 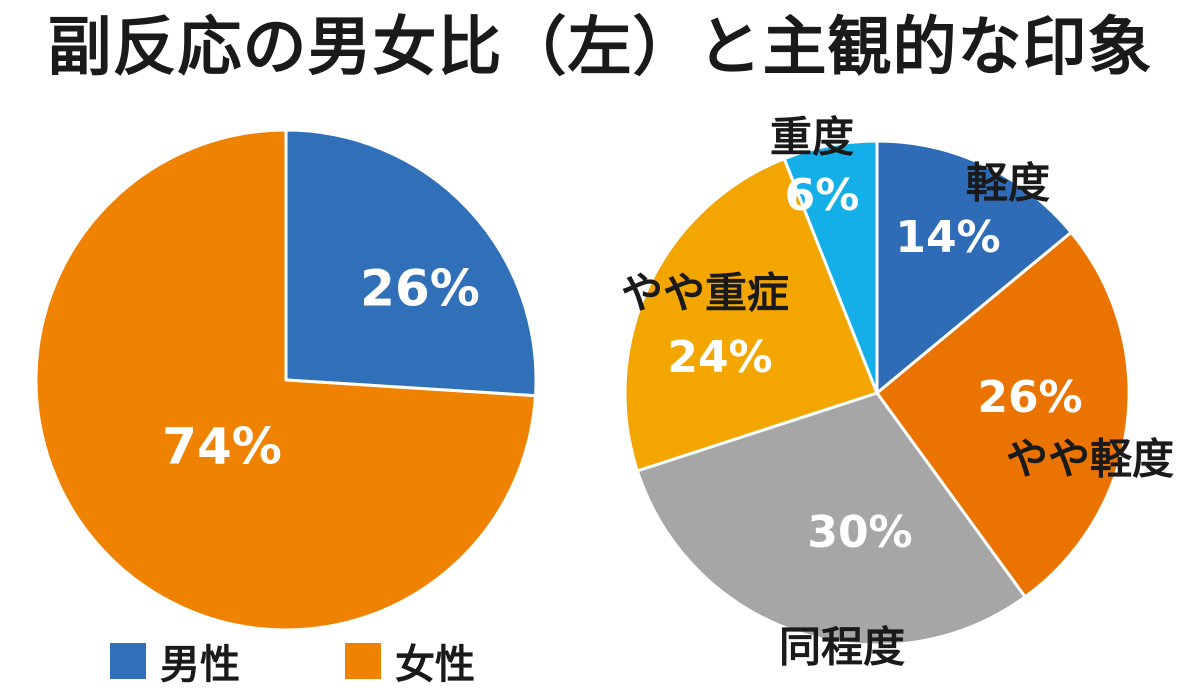 I want to click on legend-label-female: 女性, so click(x=435, y=665).